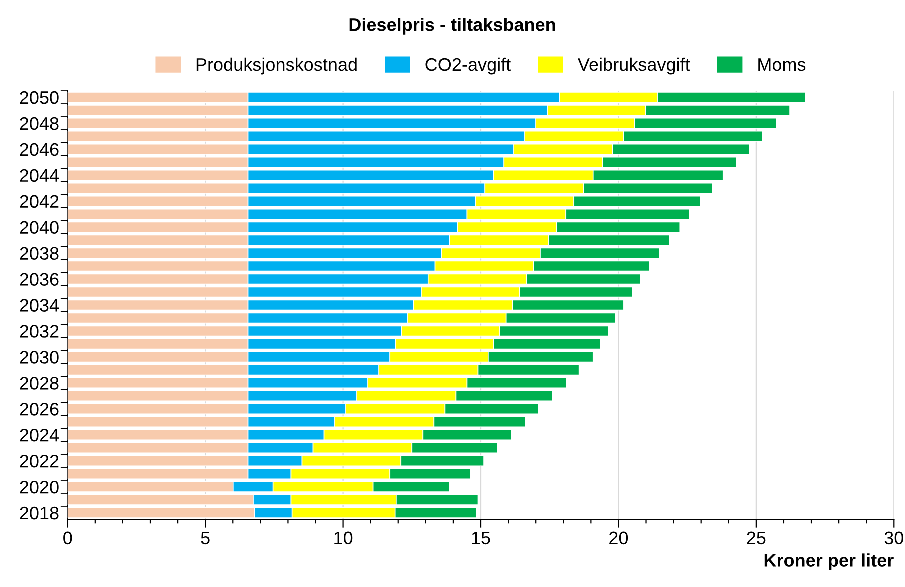 The height and width of the screenshot is (587, 905). I want to click on legend-label: CO2-avgift, so click(468, 66).